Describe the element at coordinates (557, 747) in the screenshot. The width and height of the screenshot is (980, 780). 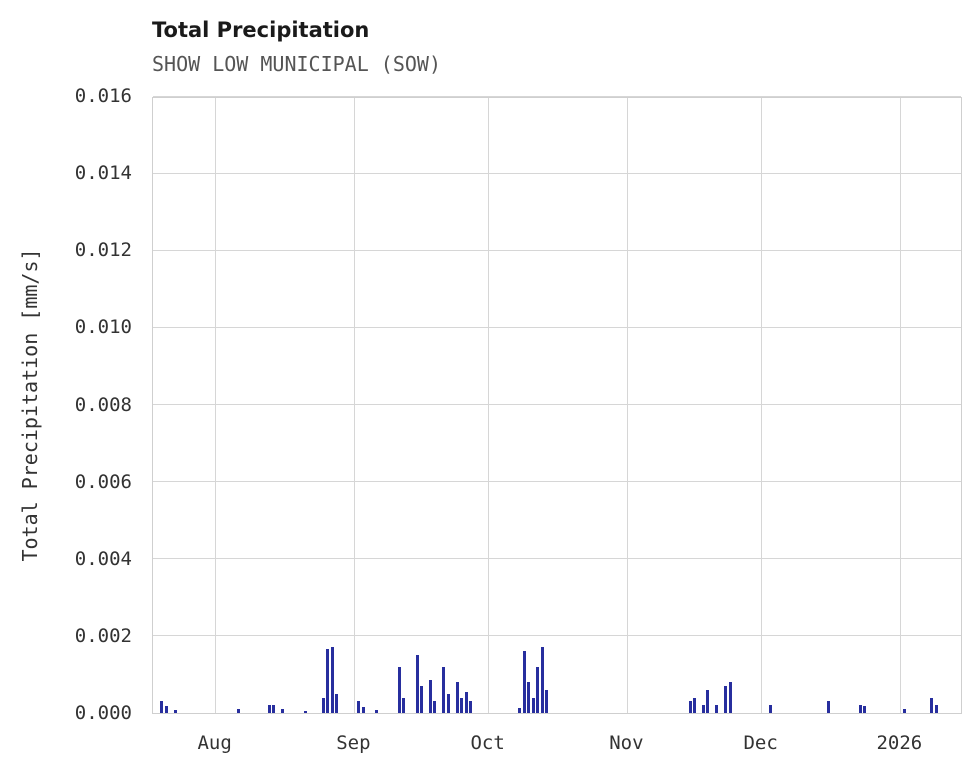
I see `x-axis-ticks: Aug Sep Oct Nov Dec 2026` at that location.